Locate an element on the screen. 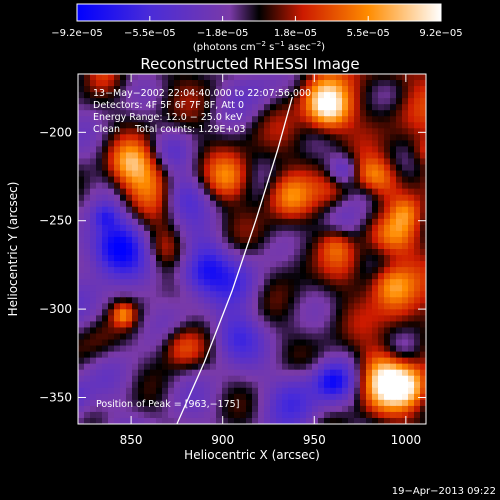 The width and height of the screenshot is (500, 500). annotation-line2: Detectors: 4F 5F 6F 7F 8F, Att 0 is located at coordinates (168, 105).